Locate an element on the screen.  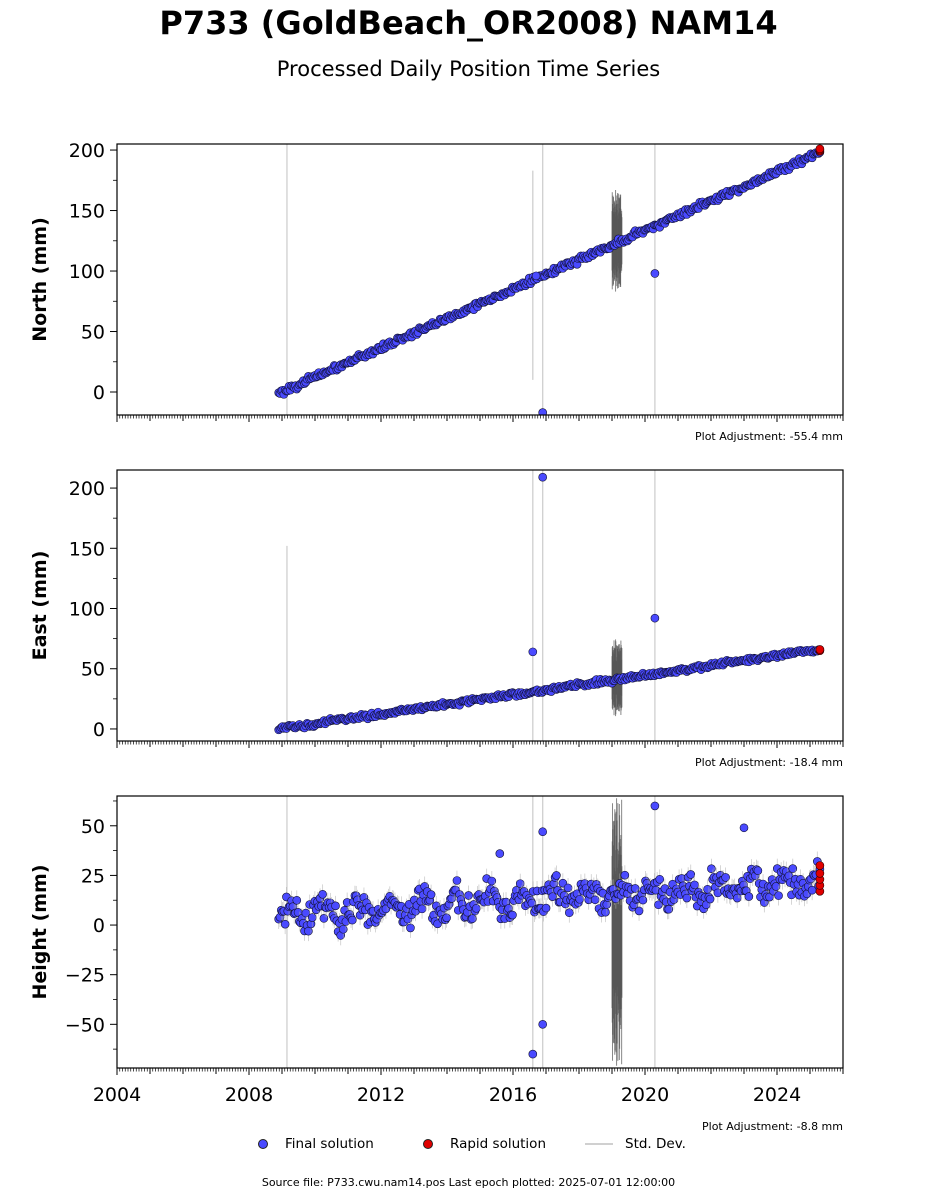
height-xtick-label: 2024 is located at coordinates (777, 1095).